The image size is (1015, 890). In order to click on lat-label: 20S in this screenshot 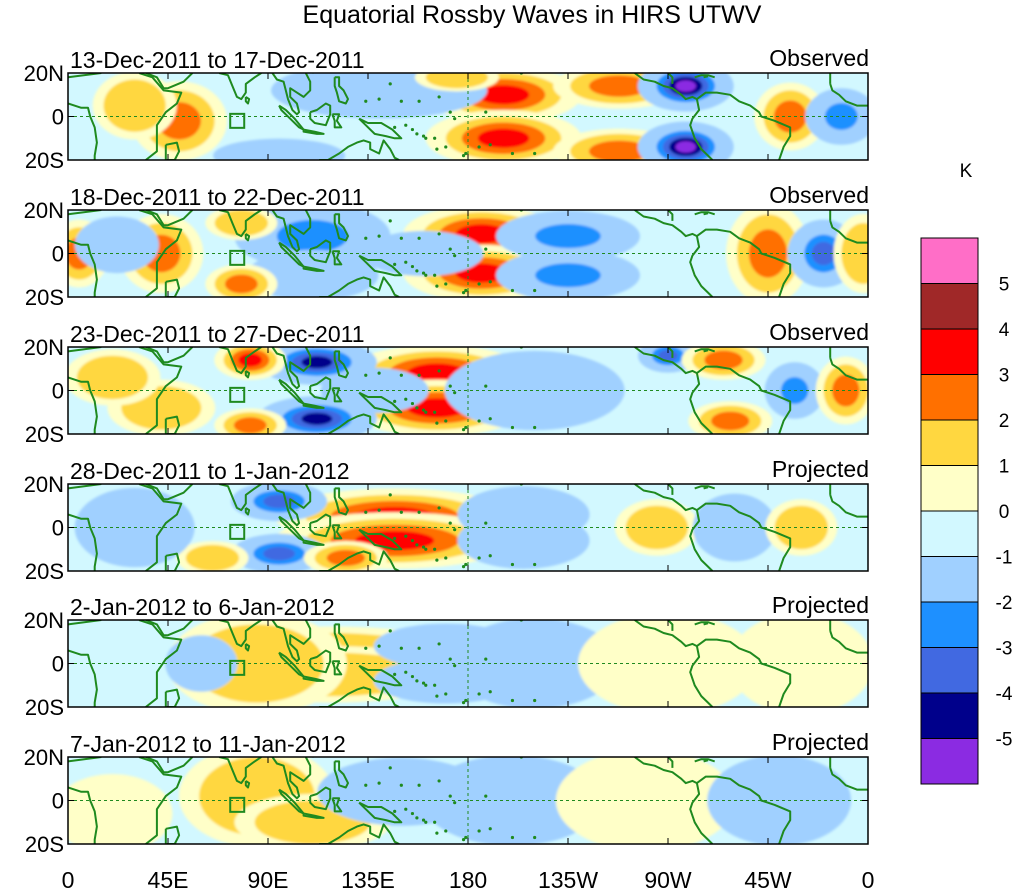, I will do `click(44, 571)`.